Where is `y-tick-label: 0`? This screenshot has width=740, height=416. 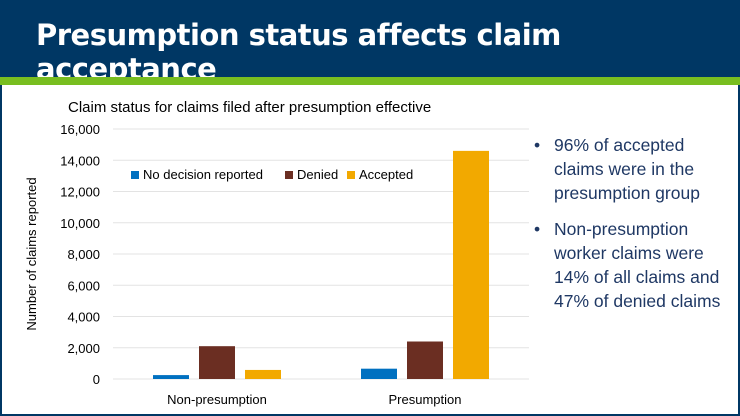
y-tick-label: 0 is located at coordinates (96, 379).